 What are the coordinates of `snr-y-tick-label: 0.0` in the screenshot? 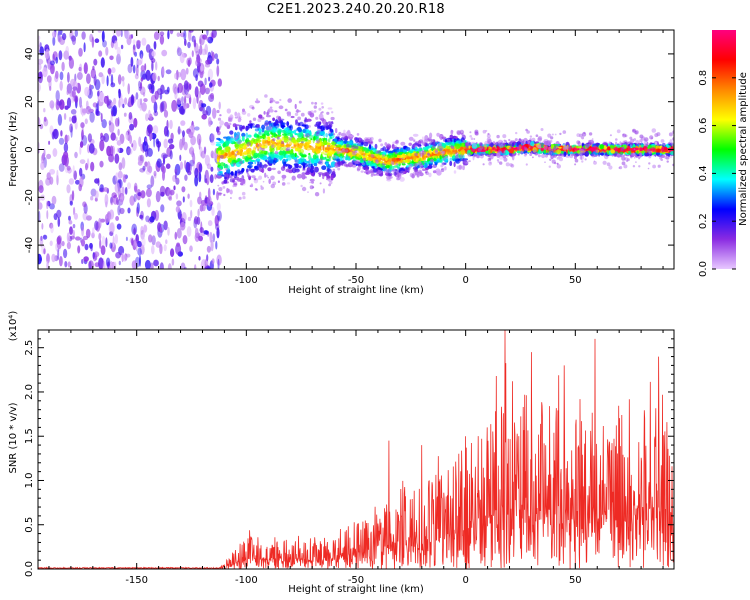 It's located at (29, 569).